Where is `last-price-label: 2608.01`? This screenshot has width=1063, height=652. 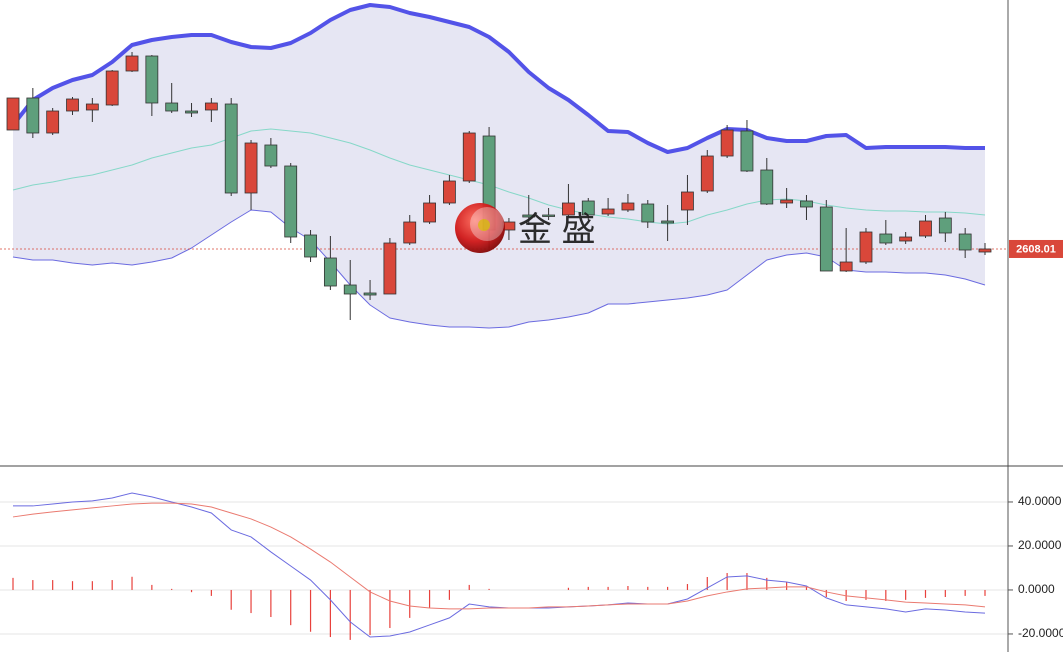
last-price-label: 2608.01 is located at coordinates (1036, 249).